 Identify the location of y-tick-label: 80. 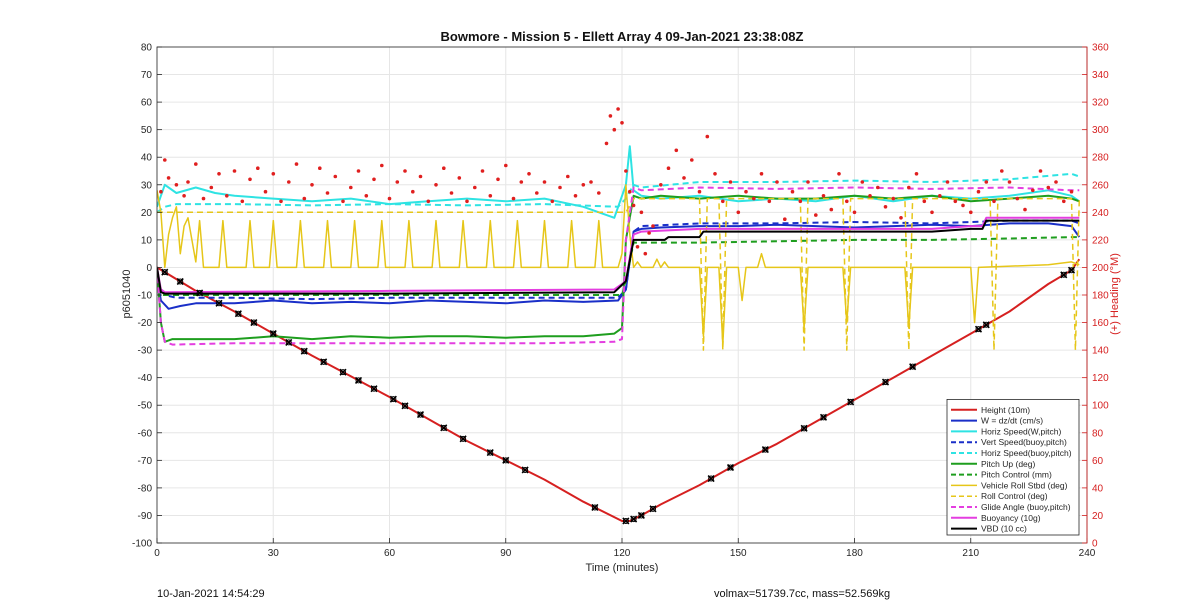
(147, 48).